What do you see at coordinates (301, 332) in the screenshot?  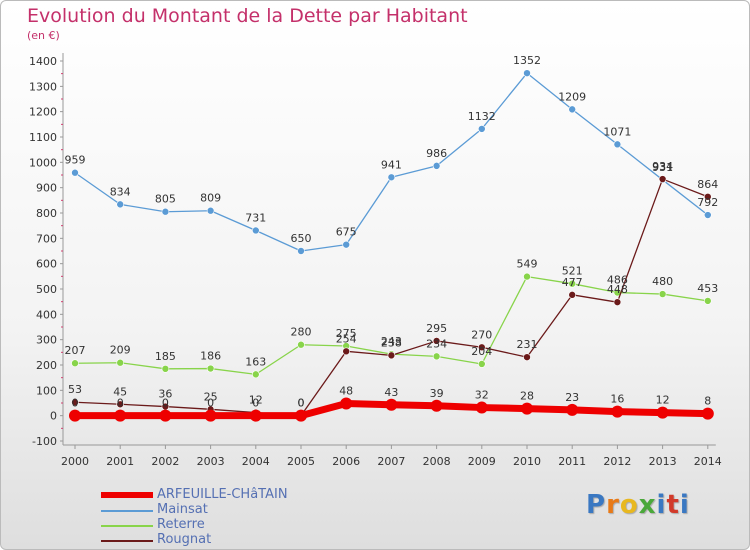 I see `data-label-2: 280` at bounding box center [301, 332].